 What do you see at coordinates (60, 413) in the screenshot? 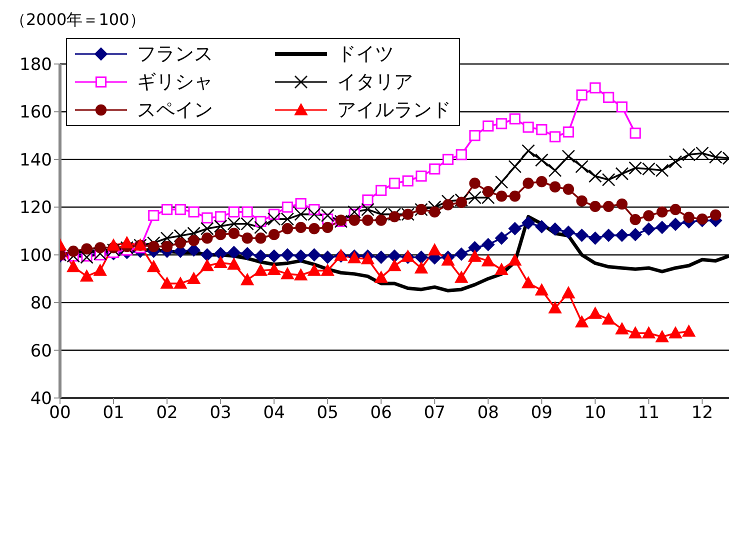
I see `x-tick-label: 00` at bounding box center [60, 413].